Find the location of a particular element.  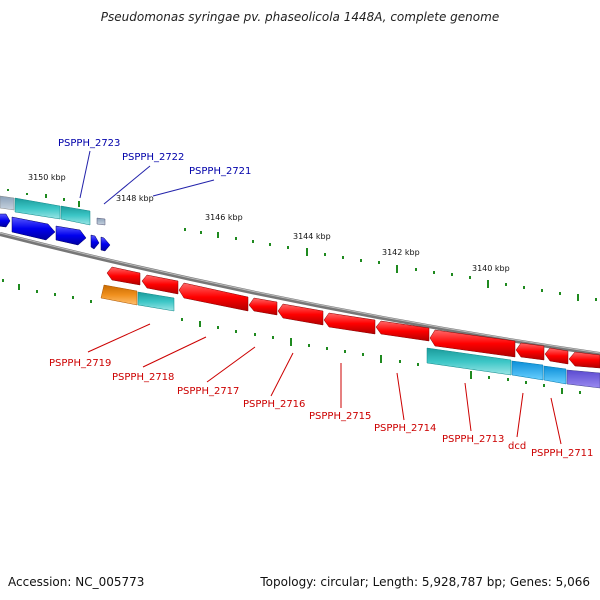

forward-callout-lines is located at coordinates (147, 177).